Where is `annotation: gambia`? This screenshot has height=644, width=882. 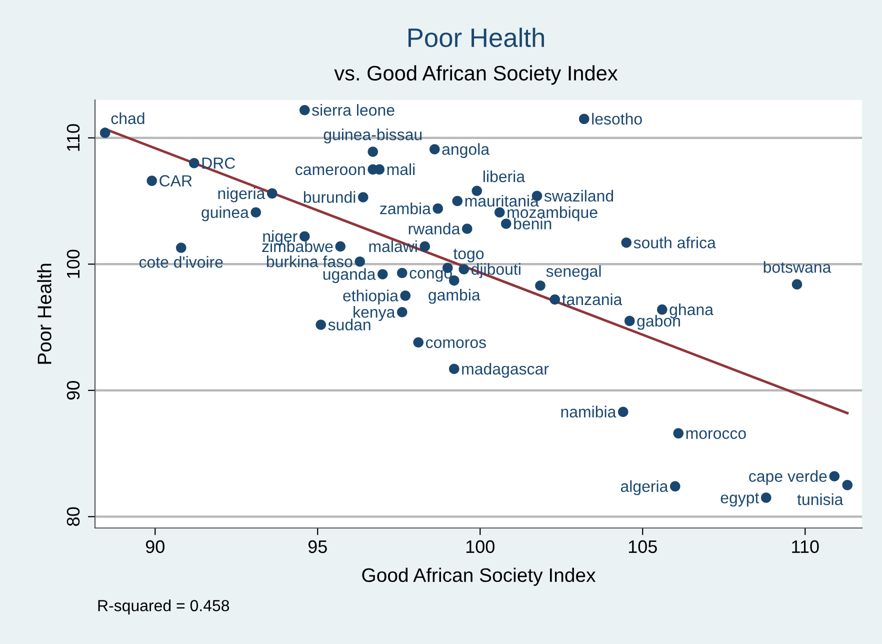 annotation: gambia is located at coordinates (454, 296).